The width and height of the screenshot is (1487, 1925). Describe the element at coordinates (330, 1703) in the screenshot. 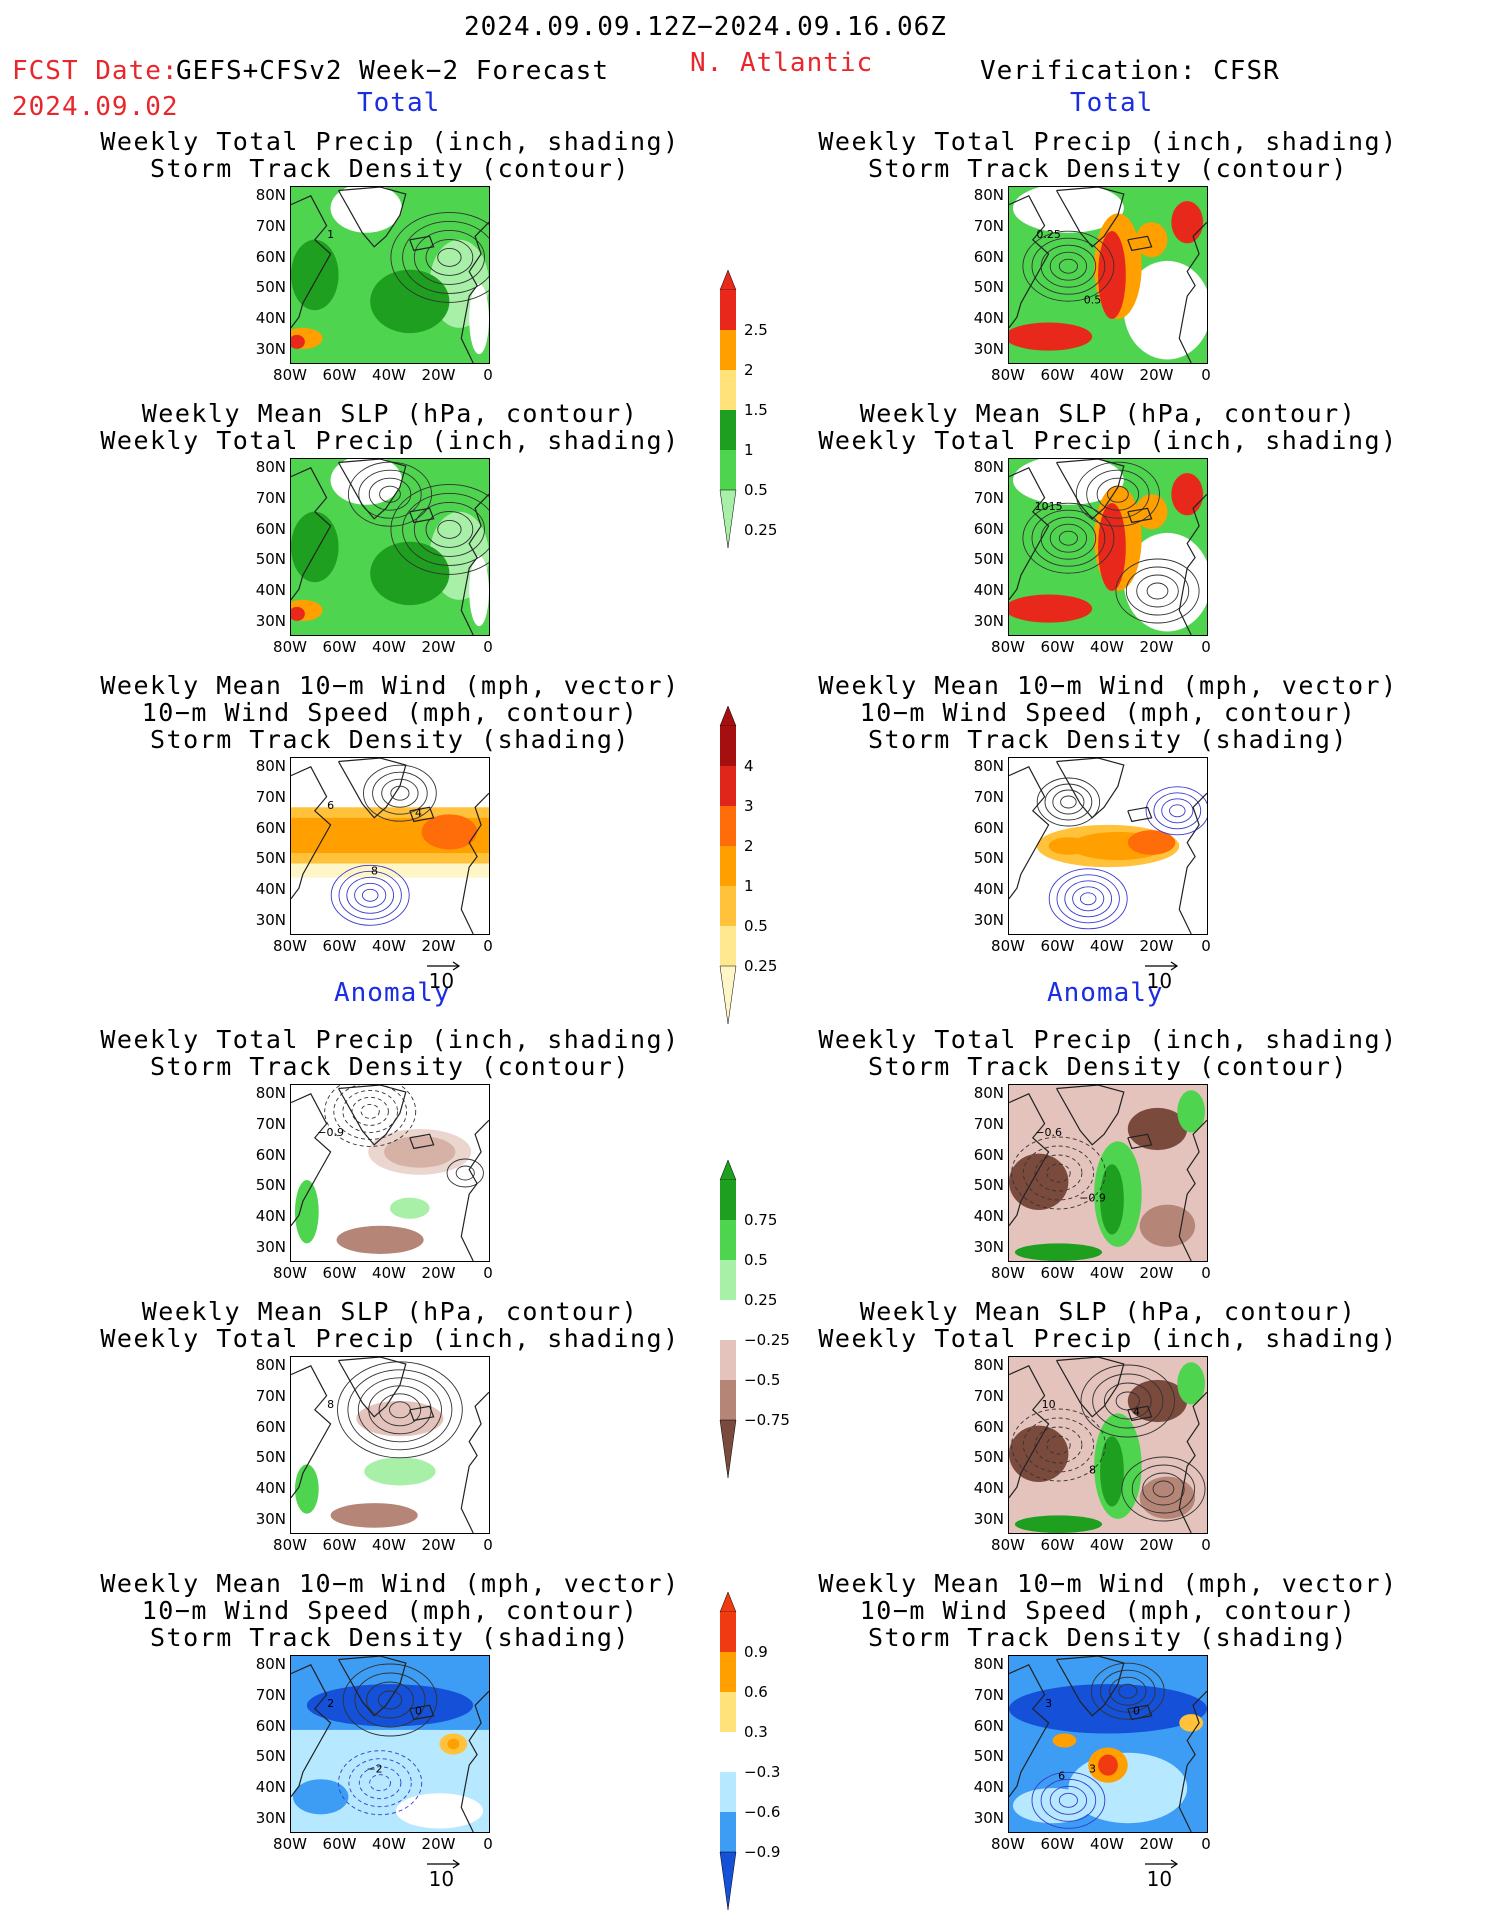

I see `contour-label: 2` at that location.